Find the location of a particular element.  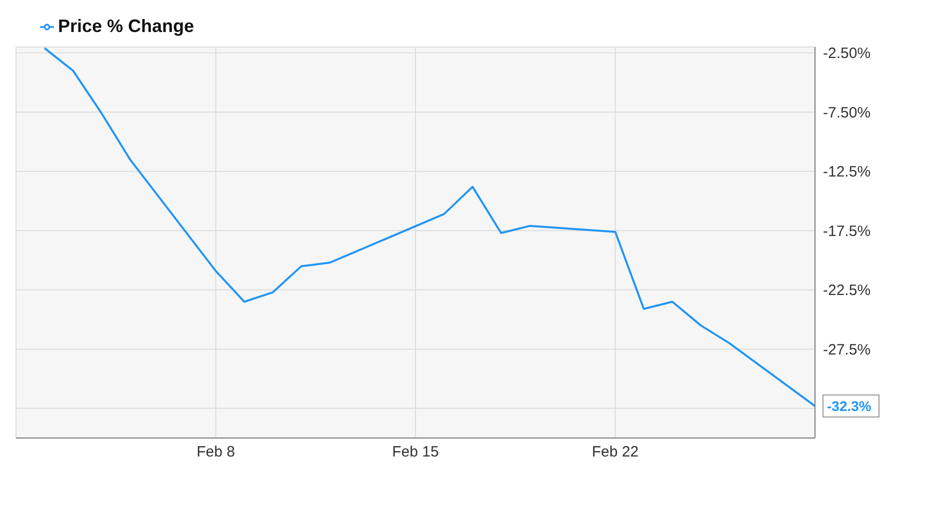

x-tick-label: Feb 8 is located at coordinates (215, 452).